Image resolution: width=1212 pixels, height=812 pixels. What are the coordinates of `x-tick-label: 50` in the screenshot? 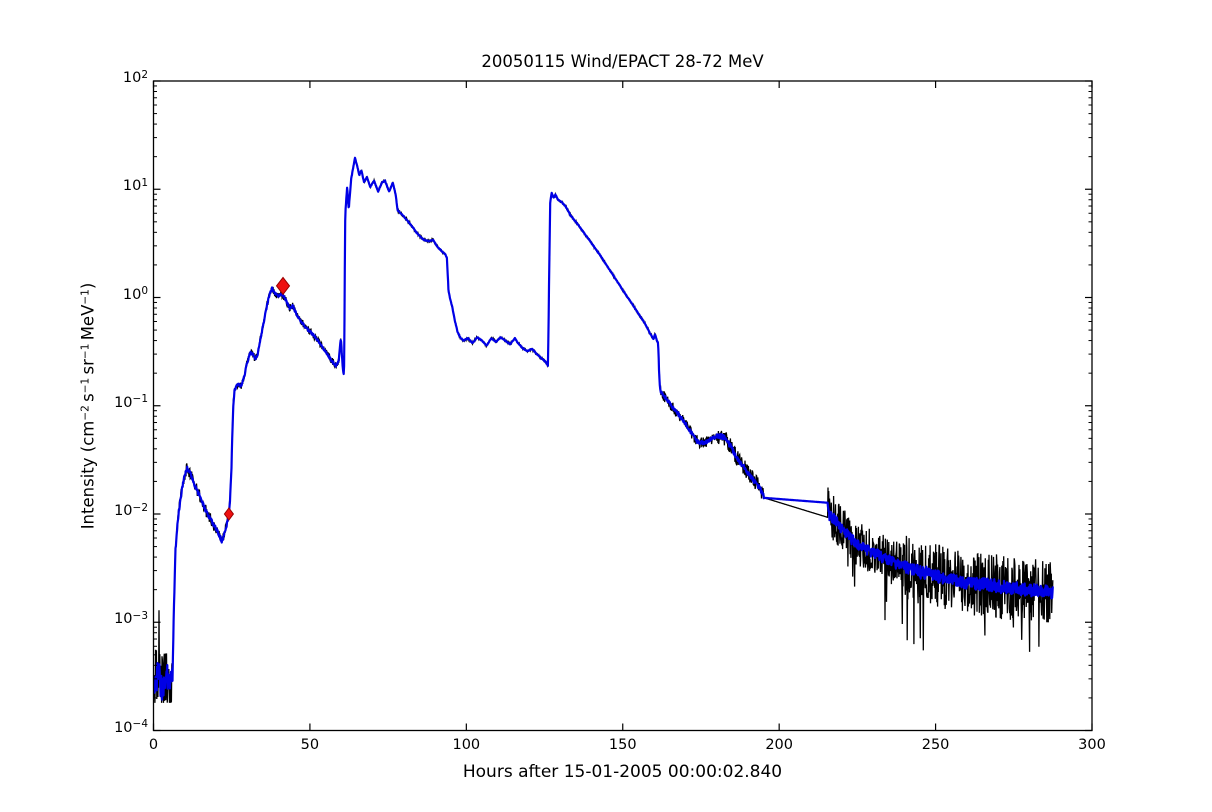 It's located at (310, 745).